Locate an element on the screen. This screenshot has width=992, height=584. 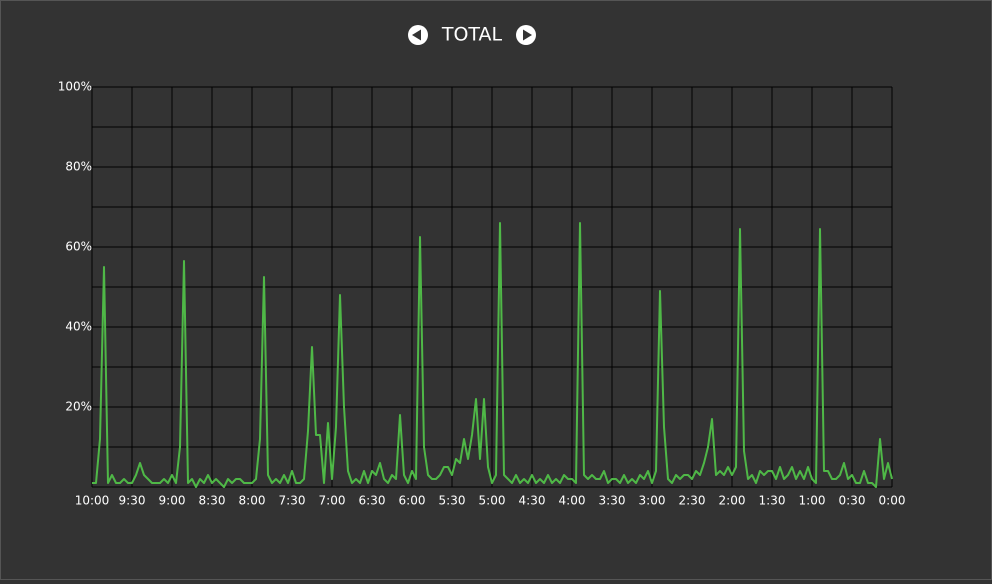
x-tick-label: 6:30 is located at coordinates (372, 501).